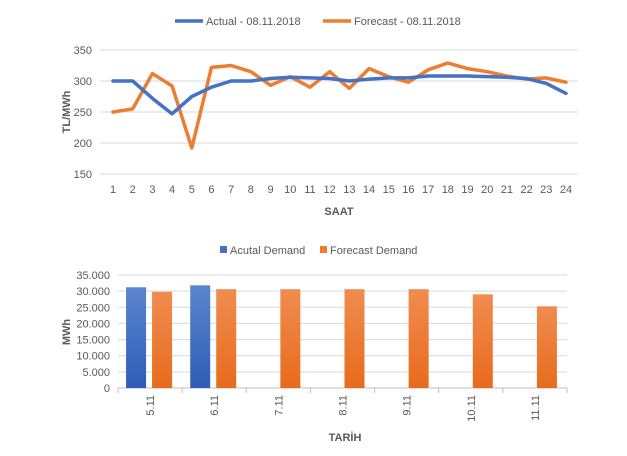 The height and width of the screenshot is (456, 627). What do you see at coordinates (93, 292) in the screenshot?
I see `y-tick-label: 30.000` at bounding box center [93, 292].